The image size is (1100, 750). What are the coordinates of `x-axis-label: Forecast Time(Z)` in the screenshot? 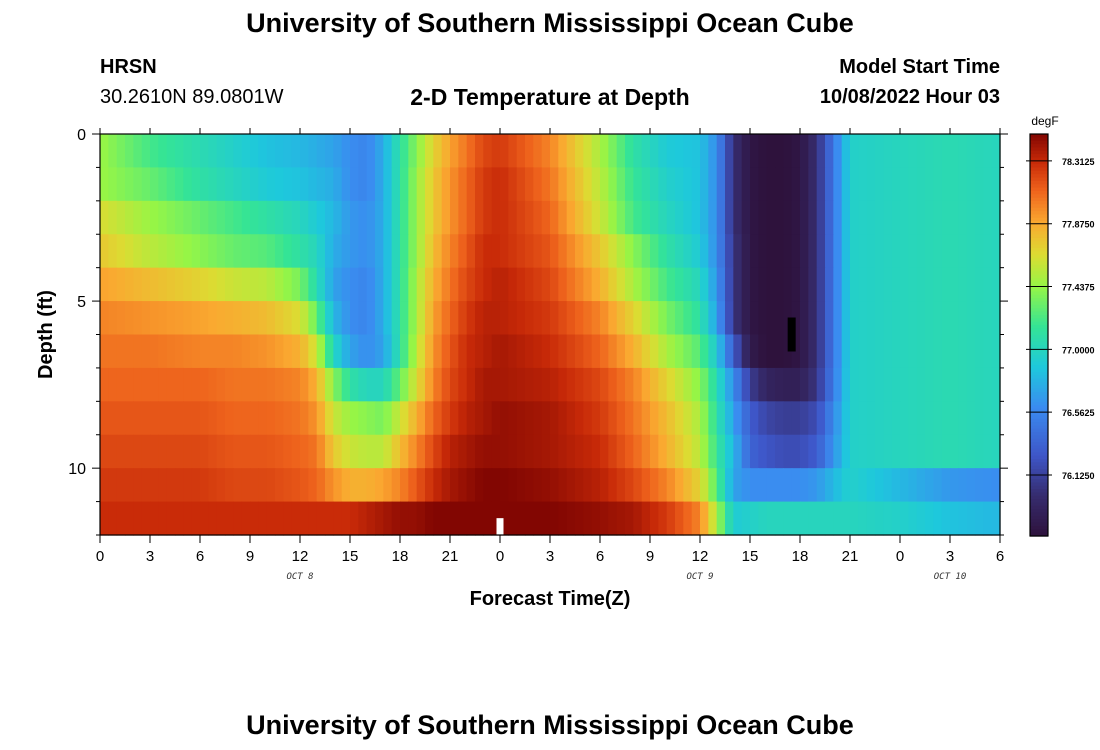 It's located at (550, 599).